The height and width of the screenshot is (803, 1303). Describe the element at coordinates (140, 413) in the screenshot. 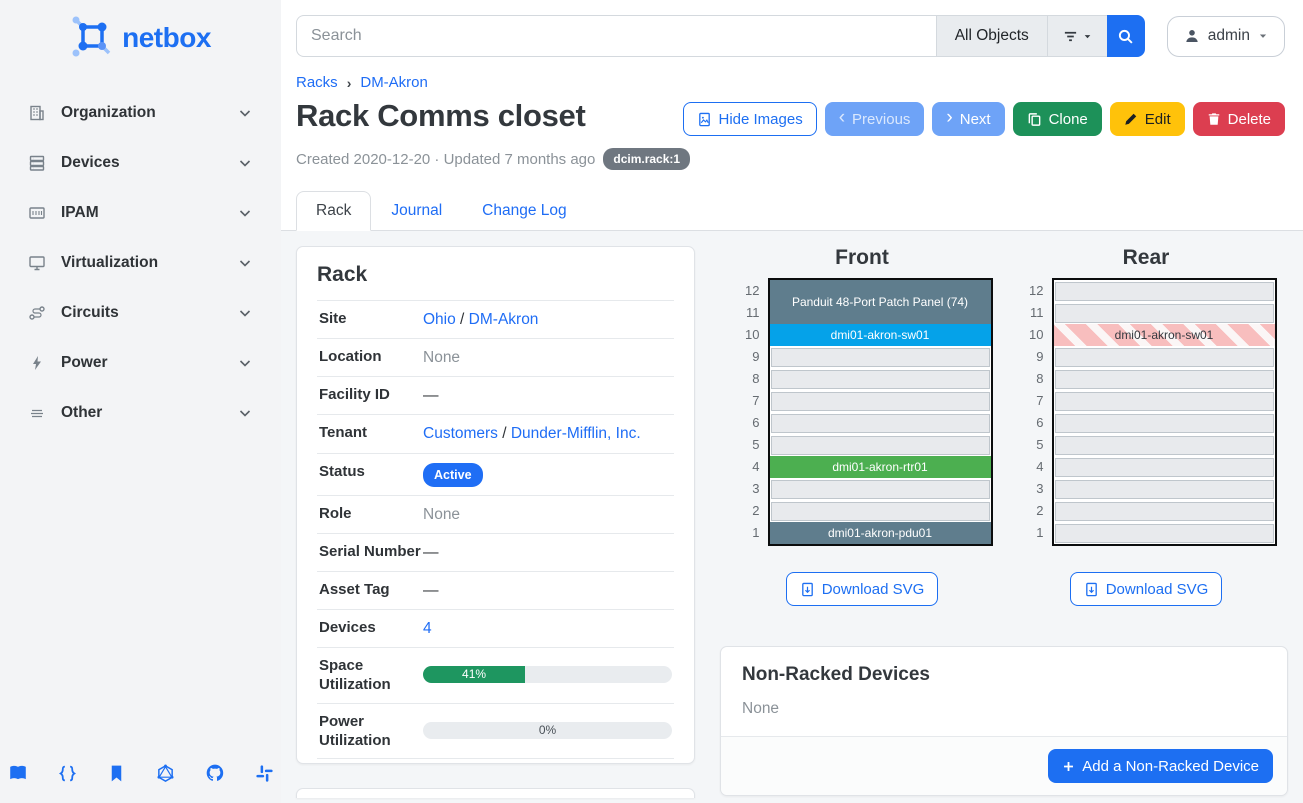

I see `sidebar-item-other: Other` at that location.